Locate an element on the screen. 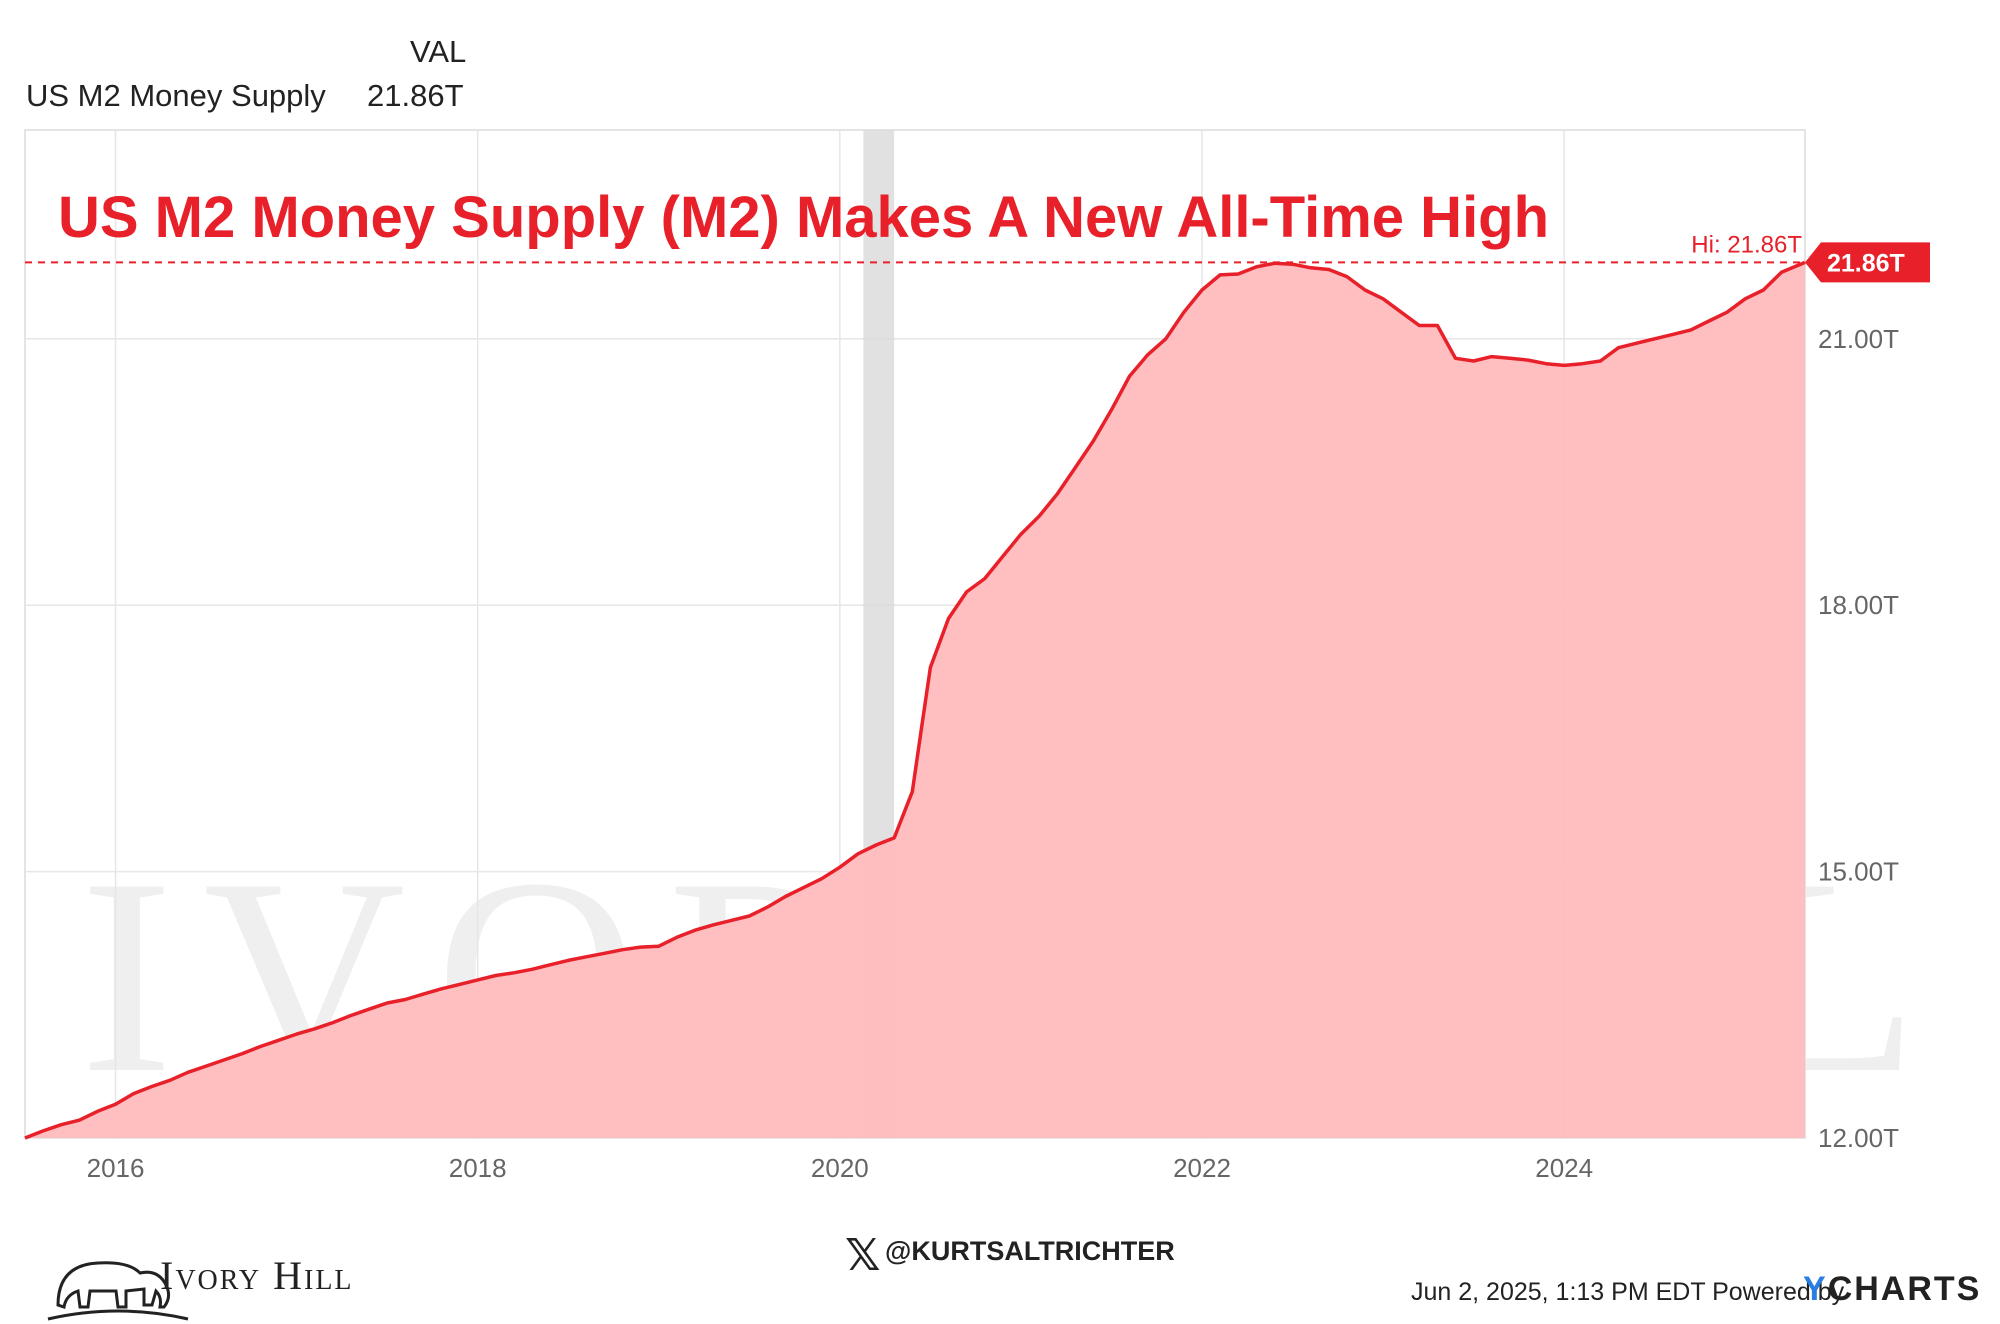 The height and width of the screenshot is (1324, 2000). y-tick-label-1: 15.00T is located at coordinates (1858, 872).